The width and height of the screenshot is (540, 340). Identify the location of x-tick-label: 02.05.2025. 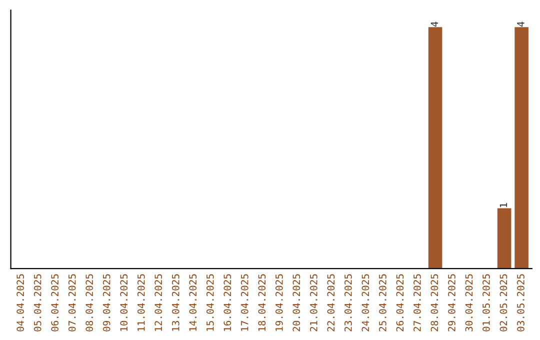
(504, 303).